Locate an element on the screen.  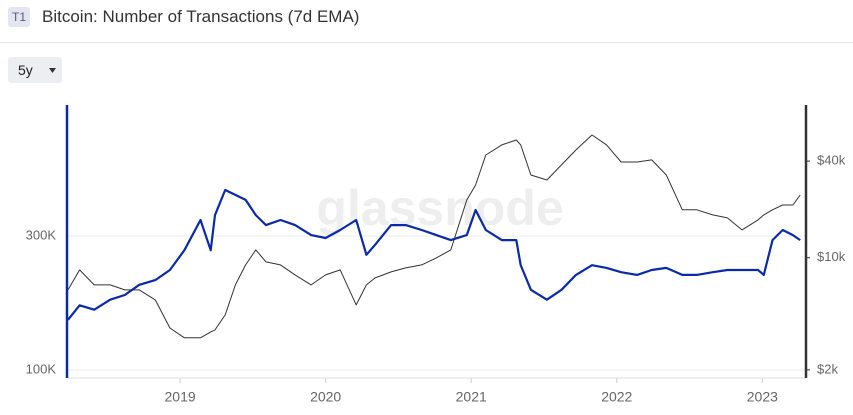
x-tick-label: 2022 is located at coordinates (616, 397).